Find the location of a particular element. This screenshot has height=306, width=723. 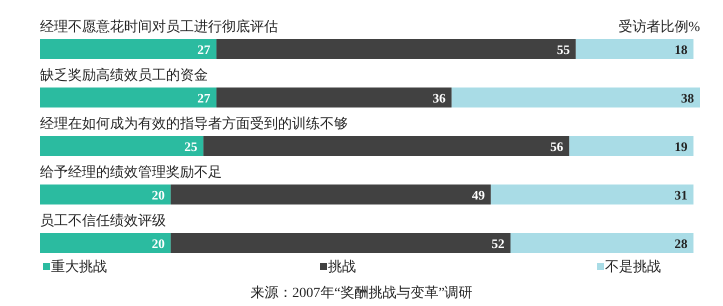

legend-label: 不是挑战 is located at coordinates (633, 267).